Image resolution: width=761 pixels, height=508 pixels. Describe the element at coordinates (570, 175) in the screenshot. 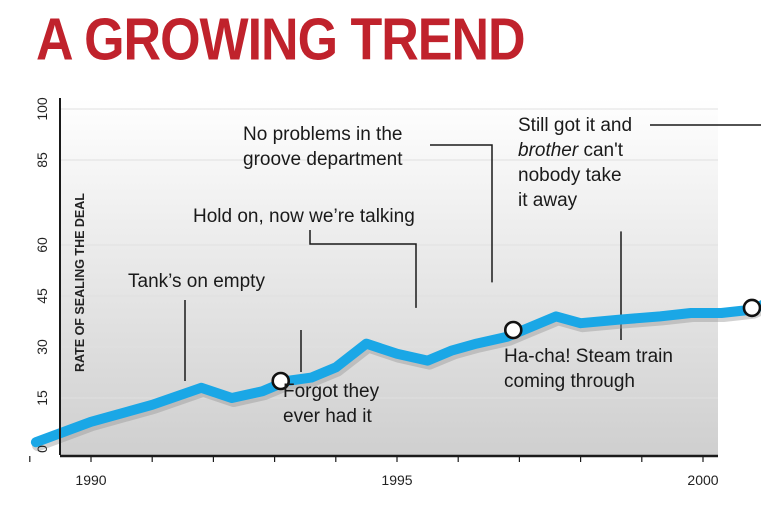

I see `annotation-line: nobody take` at that location.